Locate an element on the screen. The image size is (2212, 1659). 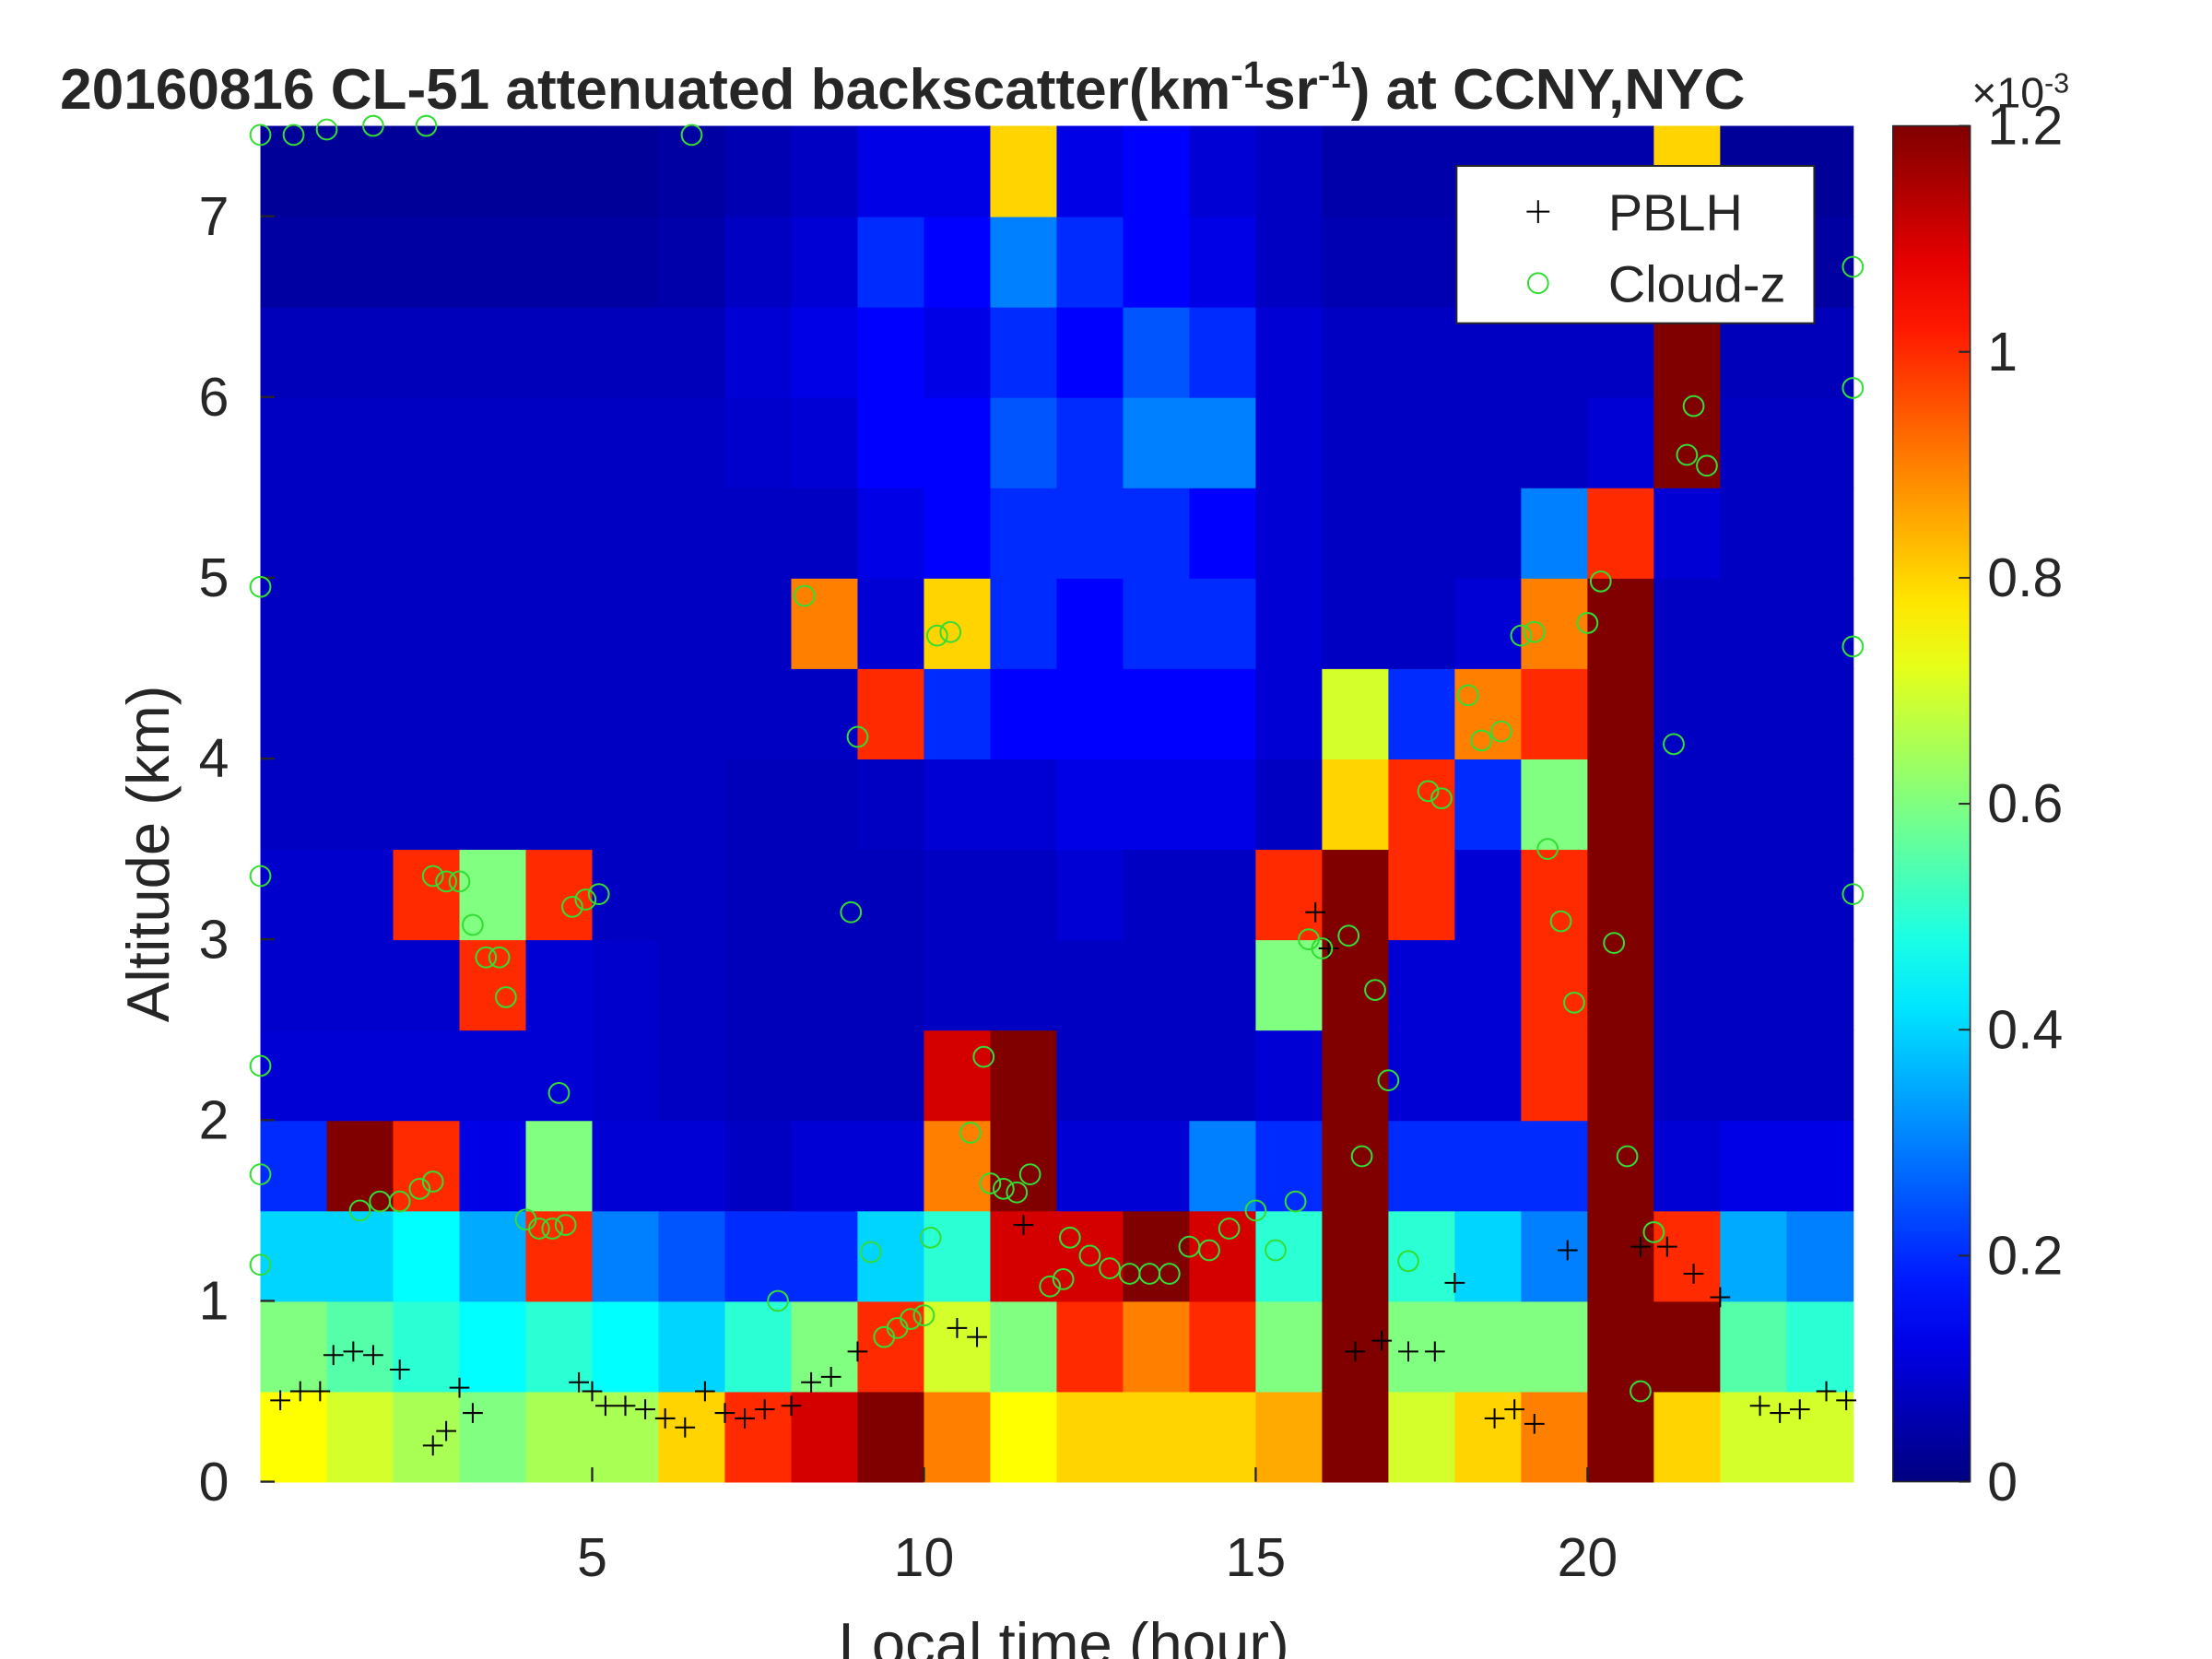
x-tick-label: 15 is located at coordinates (1256, 1558).